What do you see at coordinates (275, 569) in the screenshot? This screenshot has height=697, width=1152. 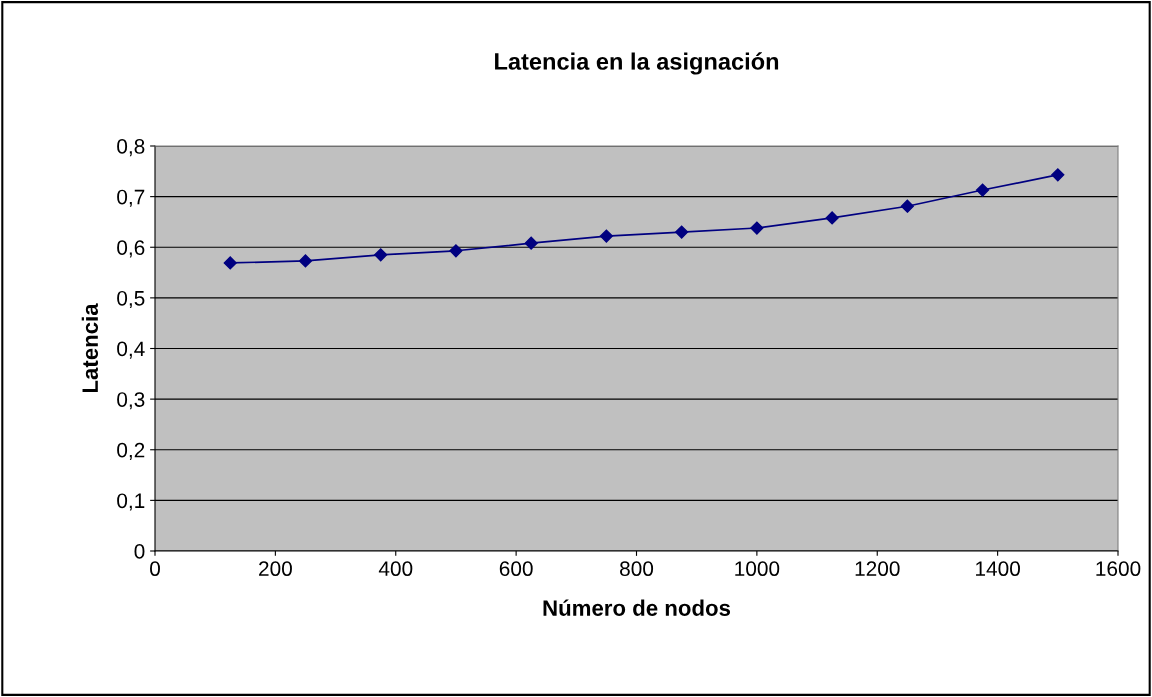 I see `x-tick-label: 200` at bounding box center [275, 569].